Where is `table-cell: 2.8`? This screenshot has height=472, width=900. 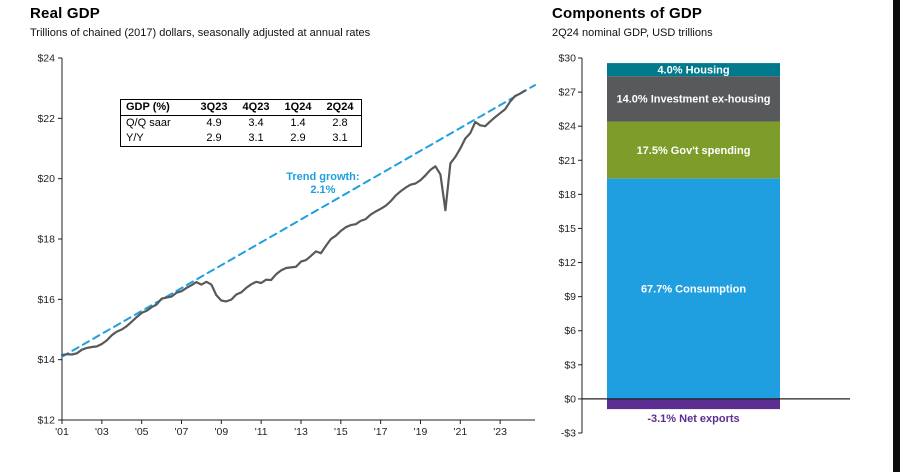
table-cell: 2.8 is located at coordinates (340, 123).